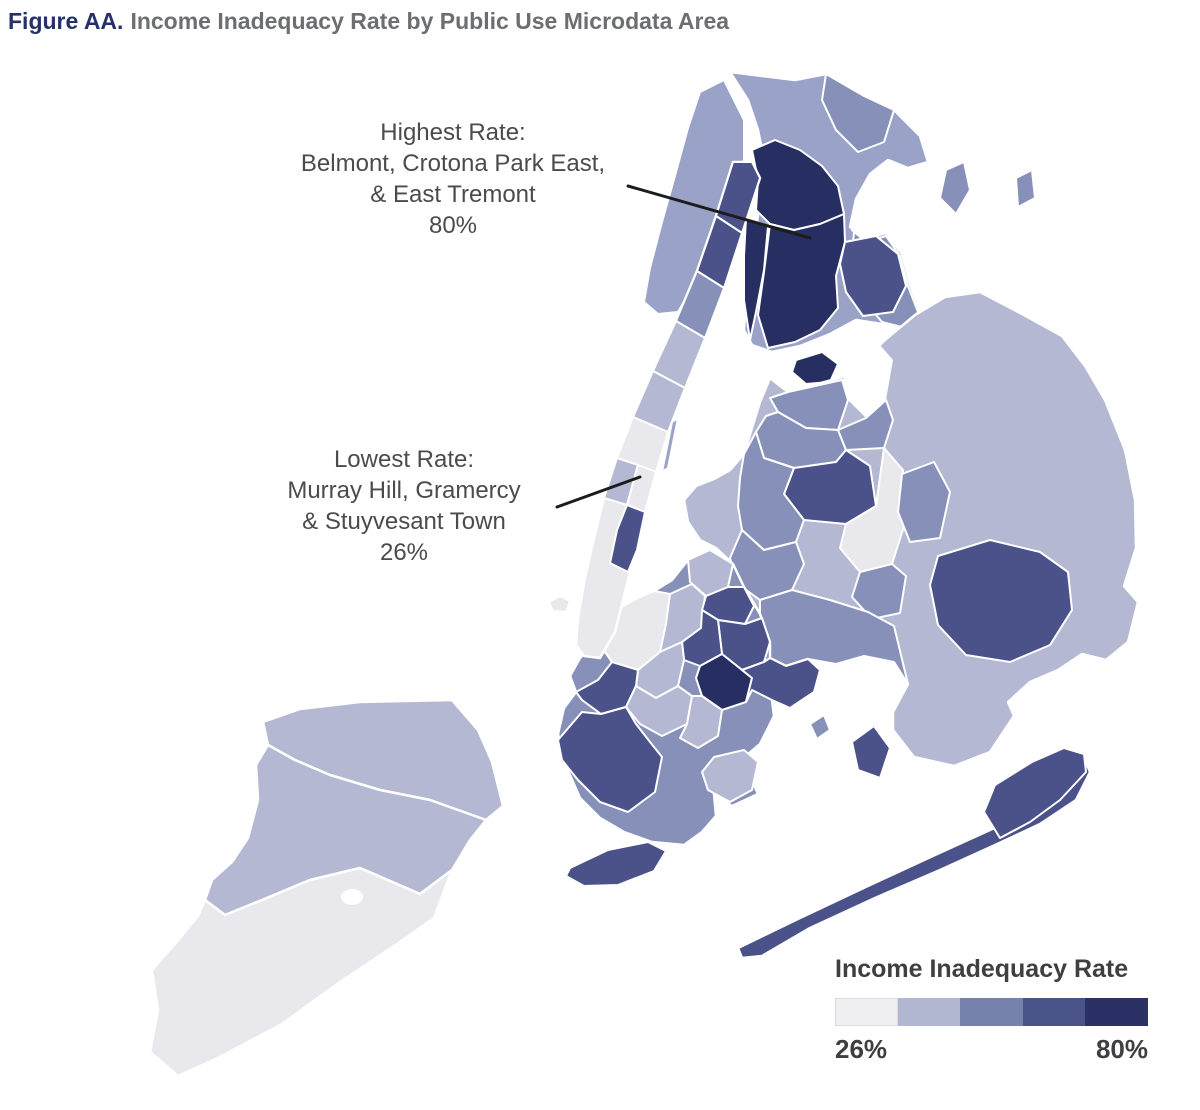 This screenshot has height=1110, width=1200. What do you see at coordinates (820, 727) in the screenshot?
I see `region-jamaica-bay-islet` at bounding box center [820, 727].